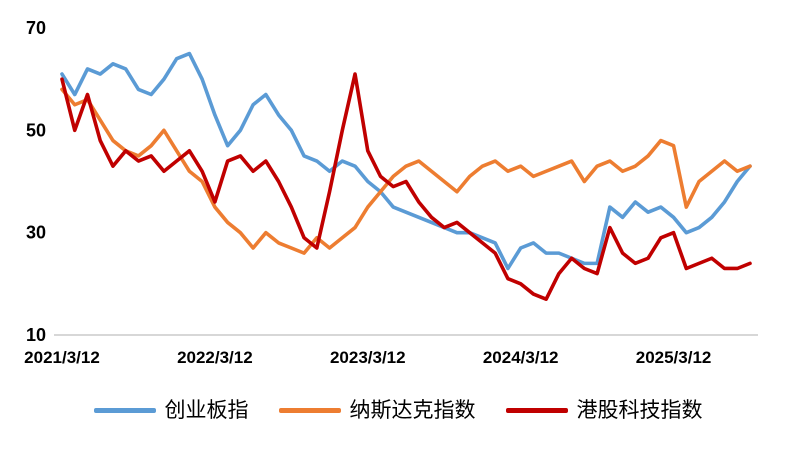 This screenshot has width=796, height=453. What do you see at coordinates (124, 410) in the screenshot?
I see `legend-swatch-blue-line` at bounding box center [124, 410].